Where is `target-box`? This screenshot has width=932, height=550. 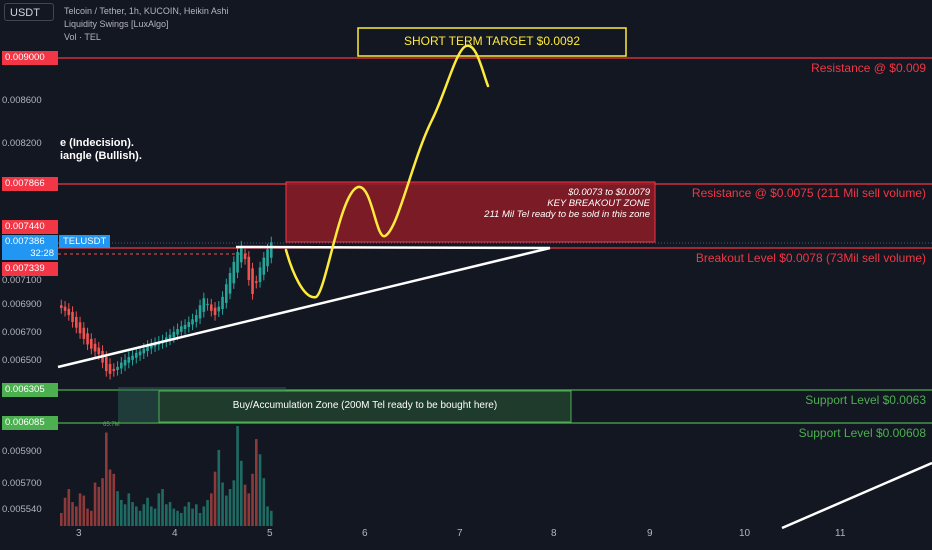
target-box is located at coordinates (492, 42).